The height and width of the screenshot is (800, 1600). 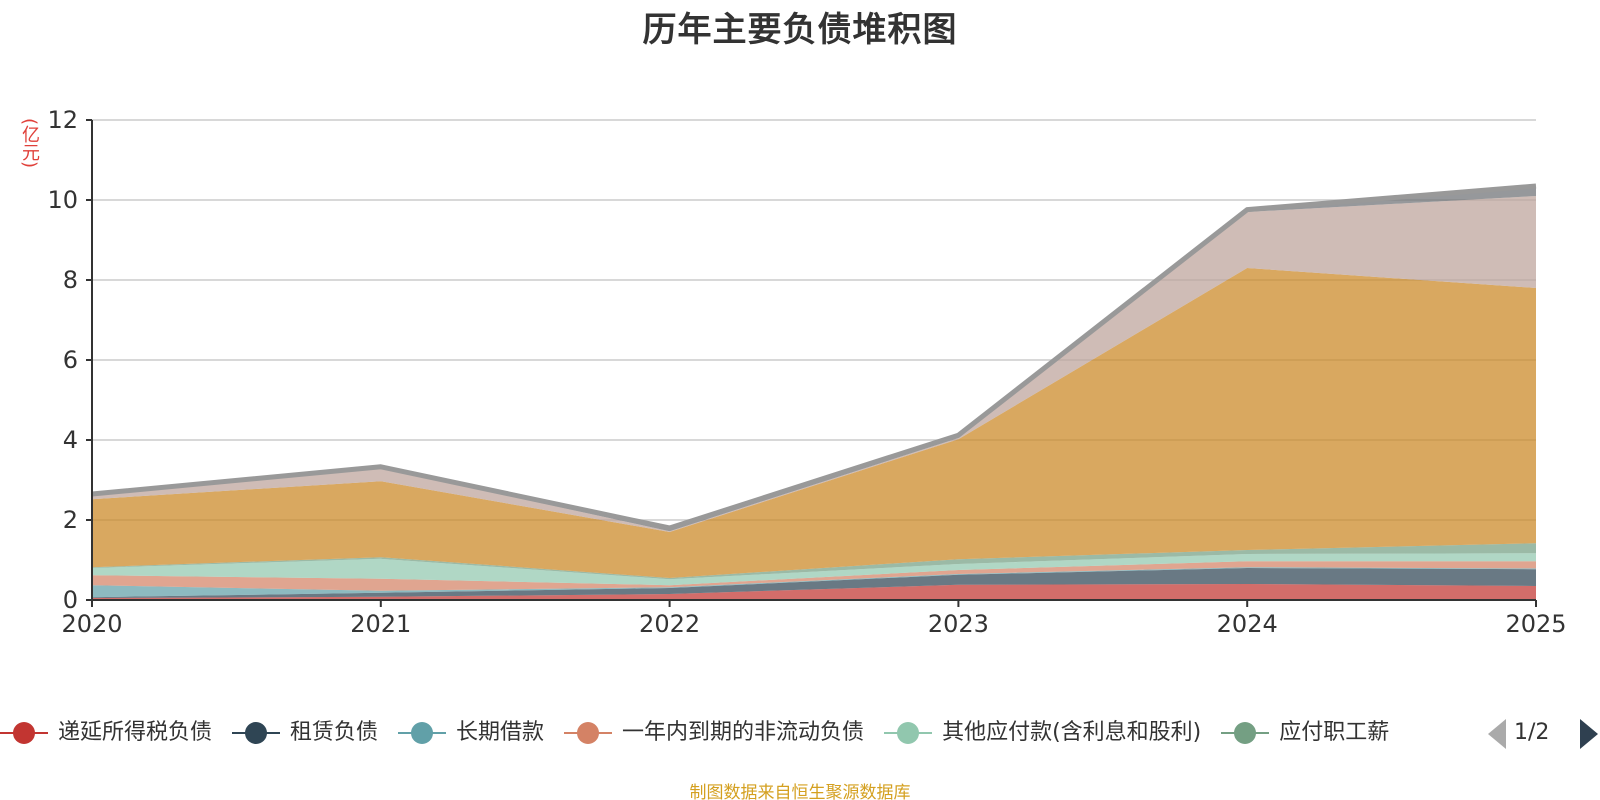 I want to click on y-tick-label: 4, so click(x=70, y=440).